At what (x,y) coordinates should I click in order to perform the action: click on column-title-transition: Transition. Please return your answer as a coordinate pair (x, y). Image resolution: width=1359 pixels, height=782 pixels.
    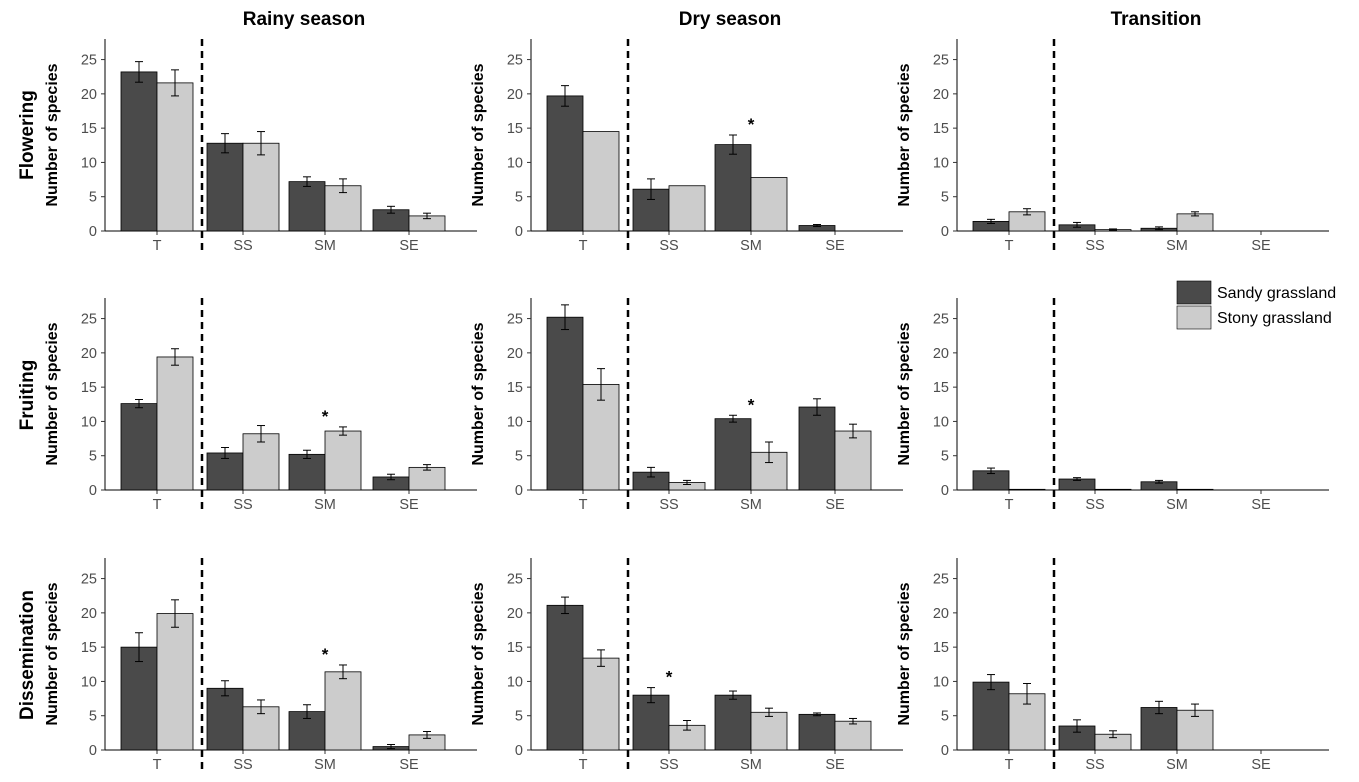
    Looking at the image, I should click on (1156, 19).